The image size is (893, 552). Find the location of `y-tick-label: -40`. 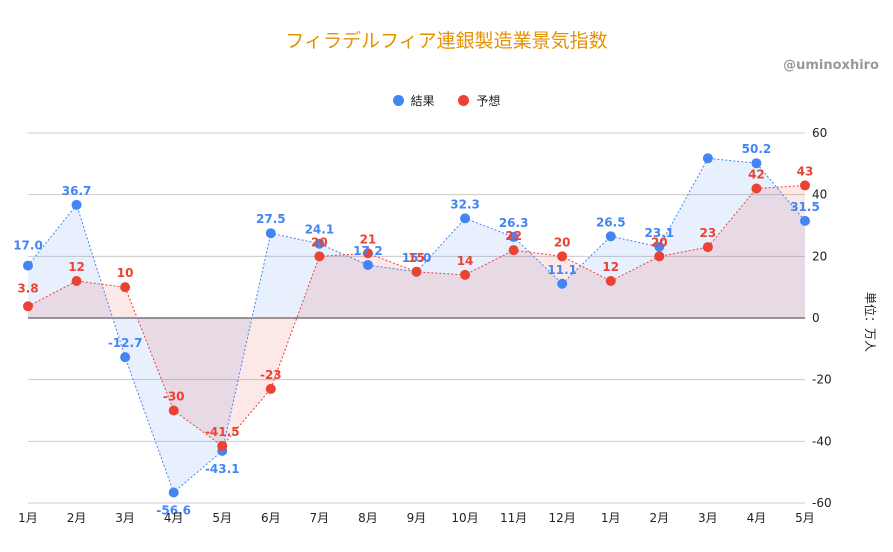

y-tick-label: -40 is located at coordinates (822, 441).